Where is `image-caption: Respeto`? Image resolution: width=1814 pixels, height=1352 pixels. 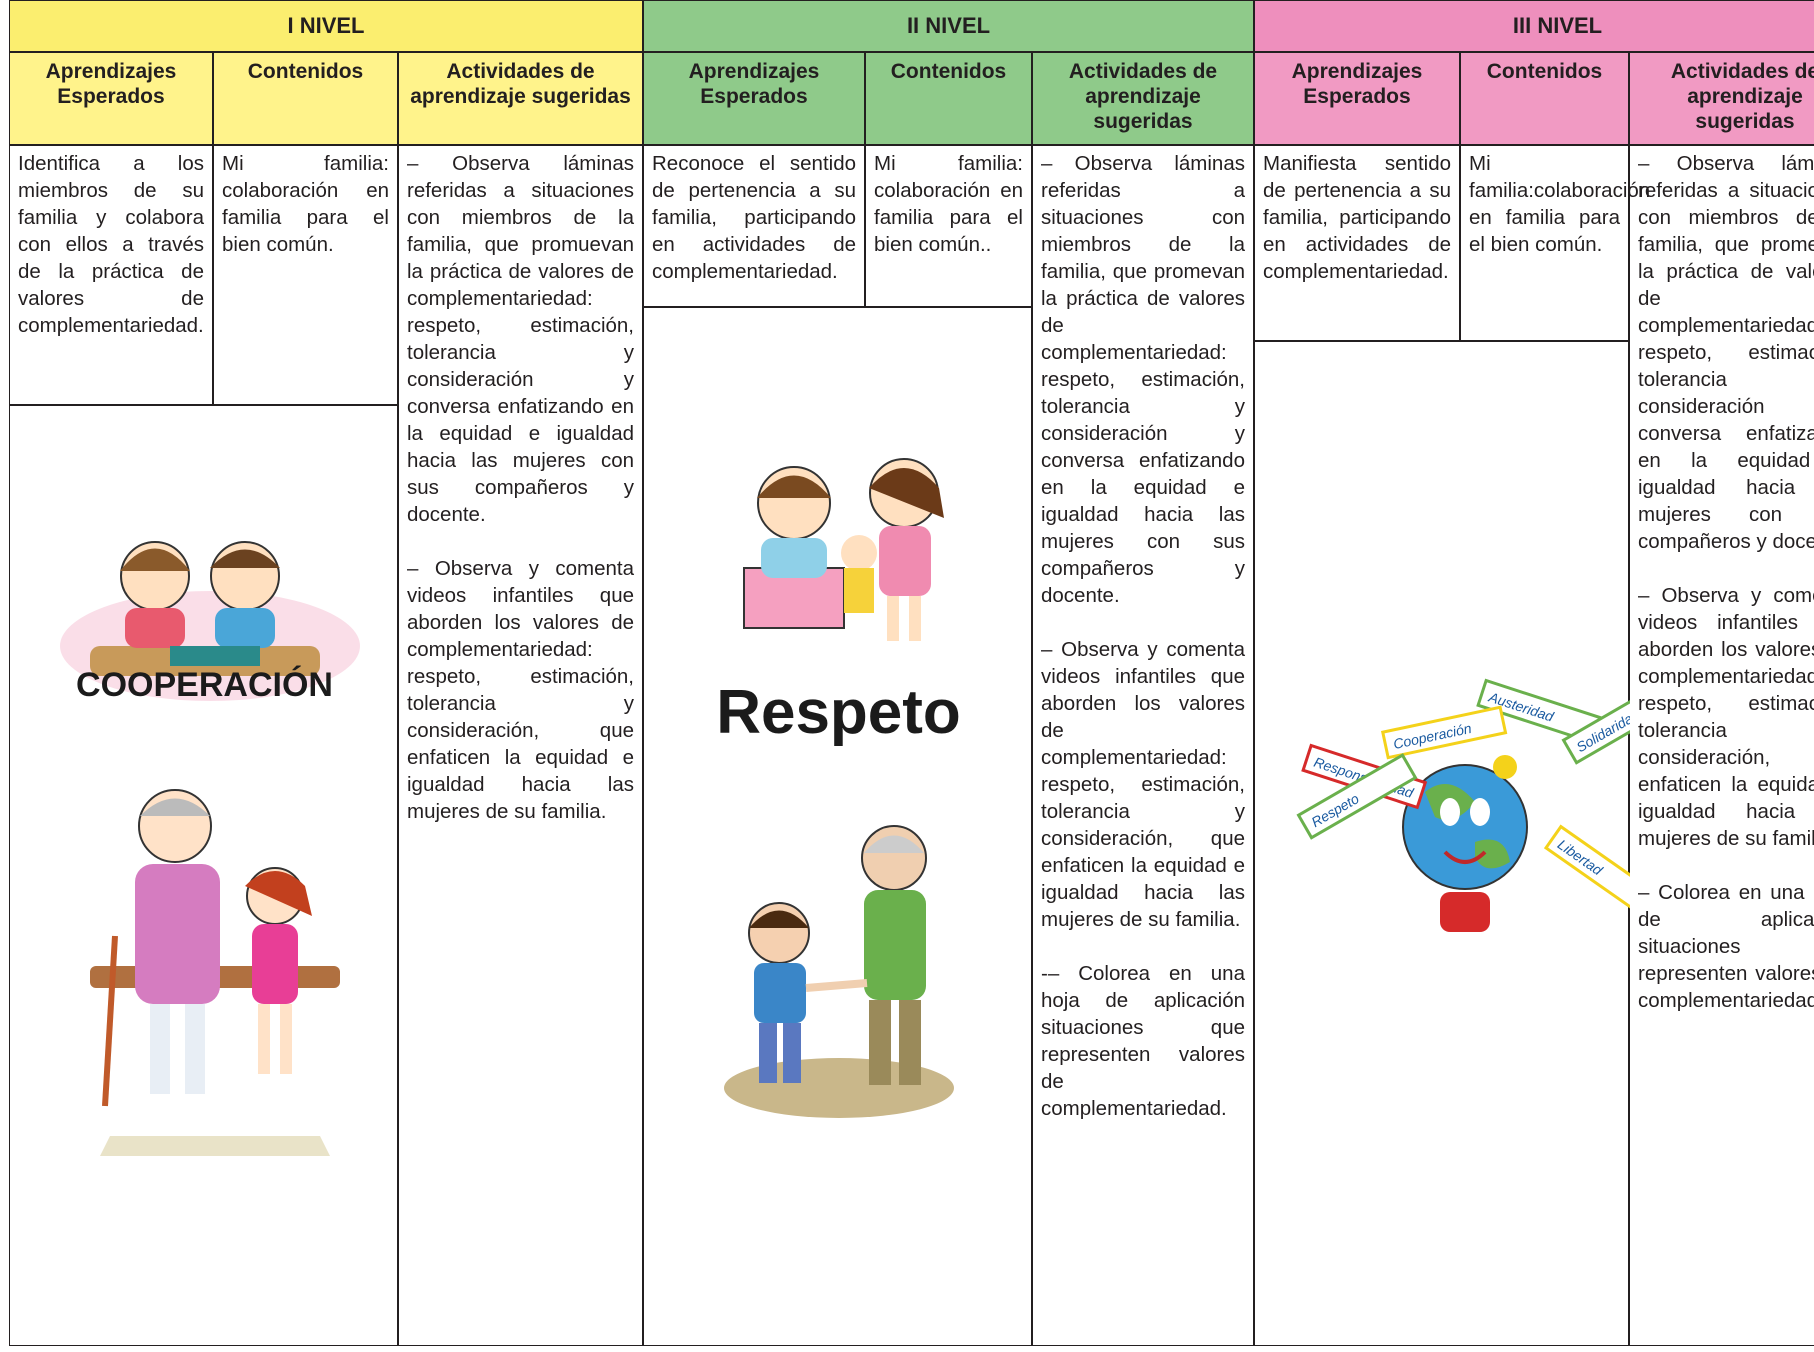 image-caption: Respeto is located at coordinates (838, 712).